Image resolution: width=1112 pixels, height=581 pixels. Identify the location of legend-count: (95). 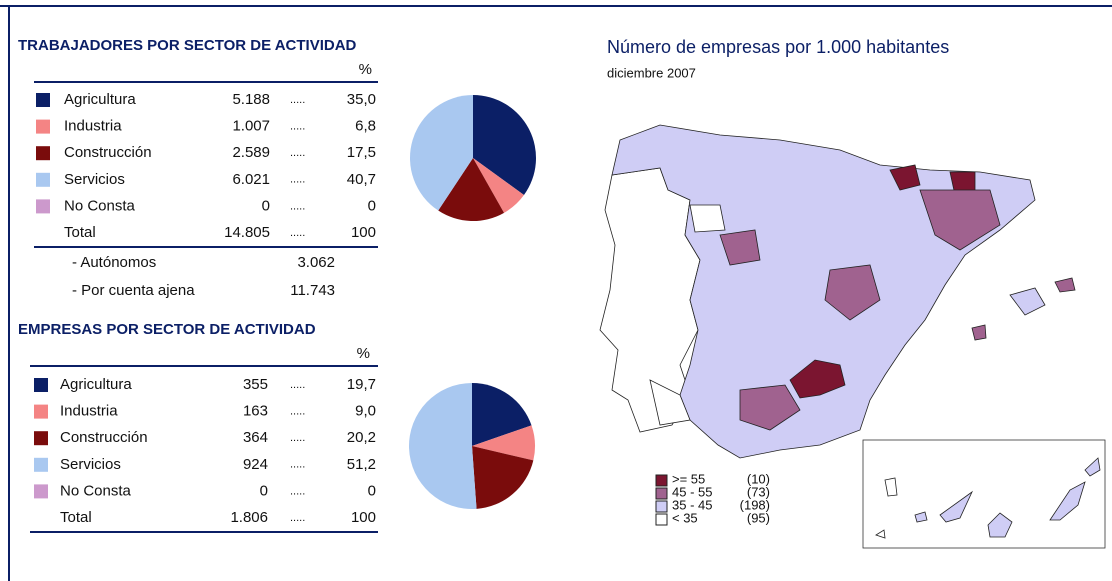
(758, 517).